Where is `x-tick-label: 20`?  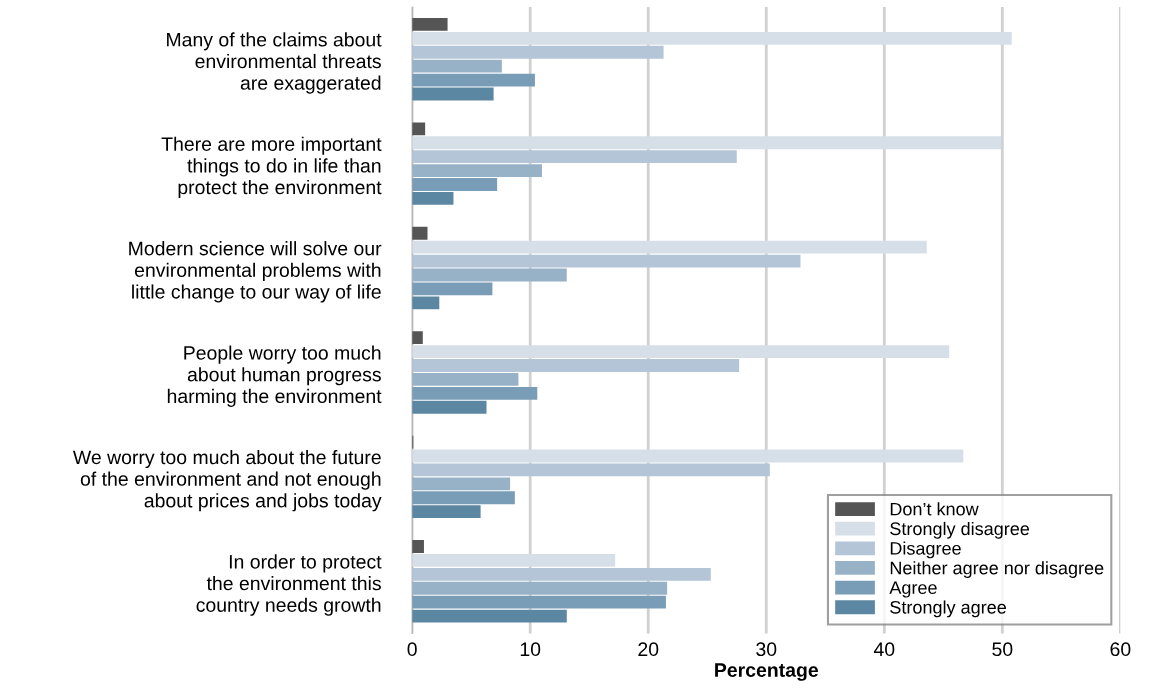 x-tick-label: 20 is located at coordinates (648, 649).